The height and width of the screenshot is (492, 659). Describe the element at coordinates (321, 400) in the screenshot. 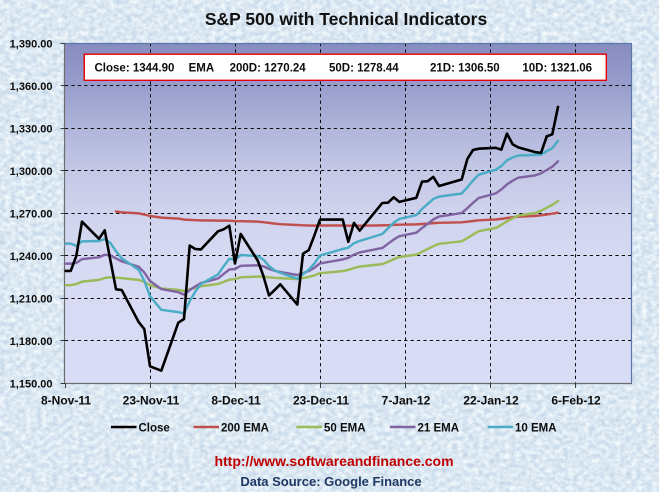

I see `svg-text: 23-Dec-11` at that location.